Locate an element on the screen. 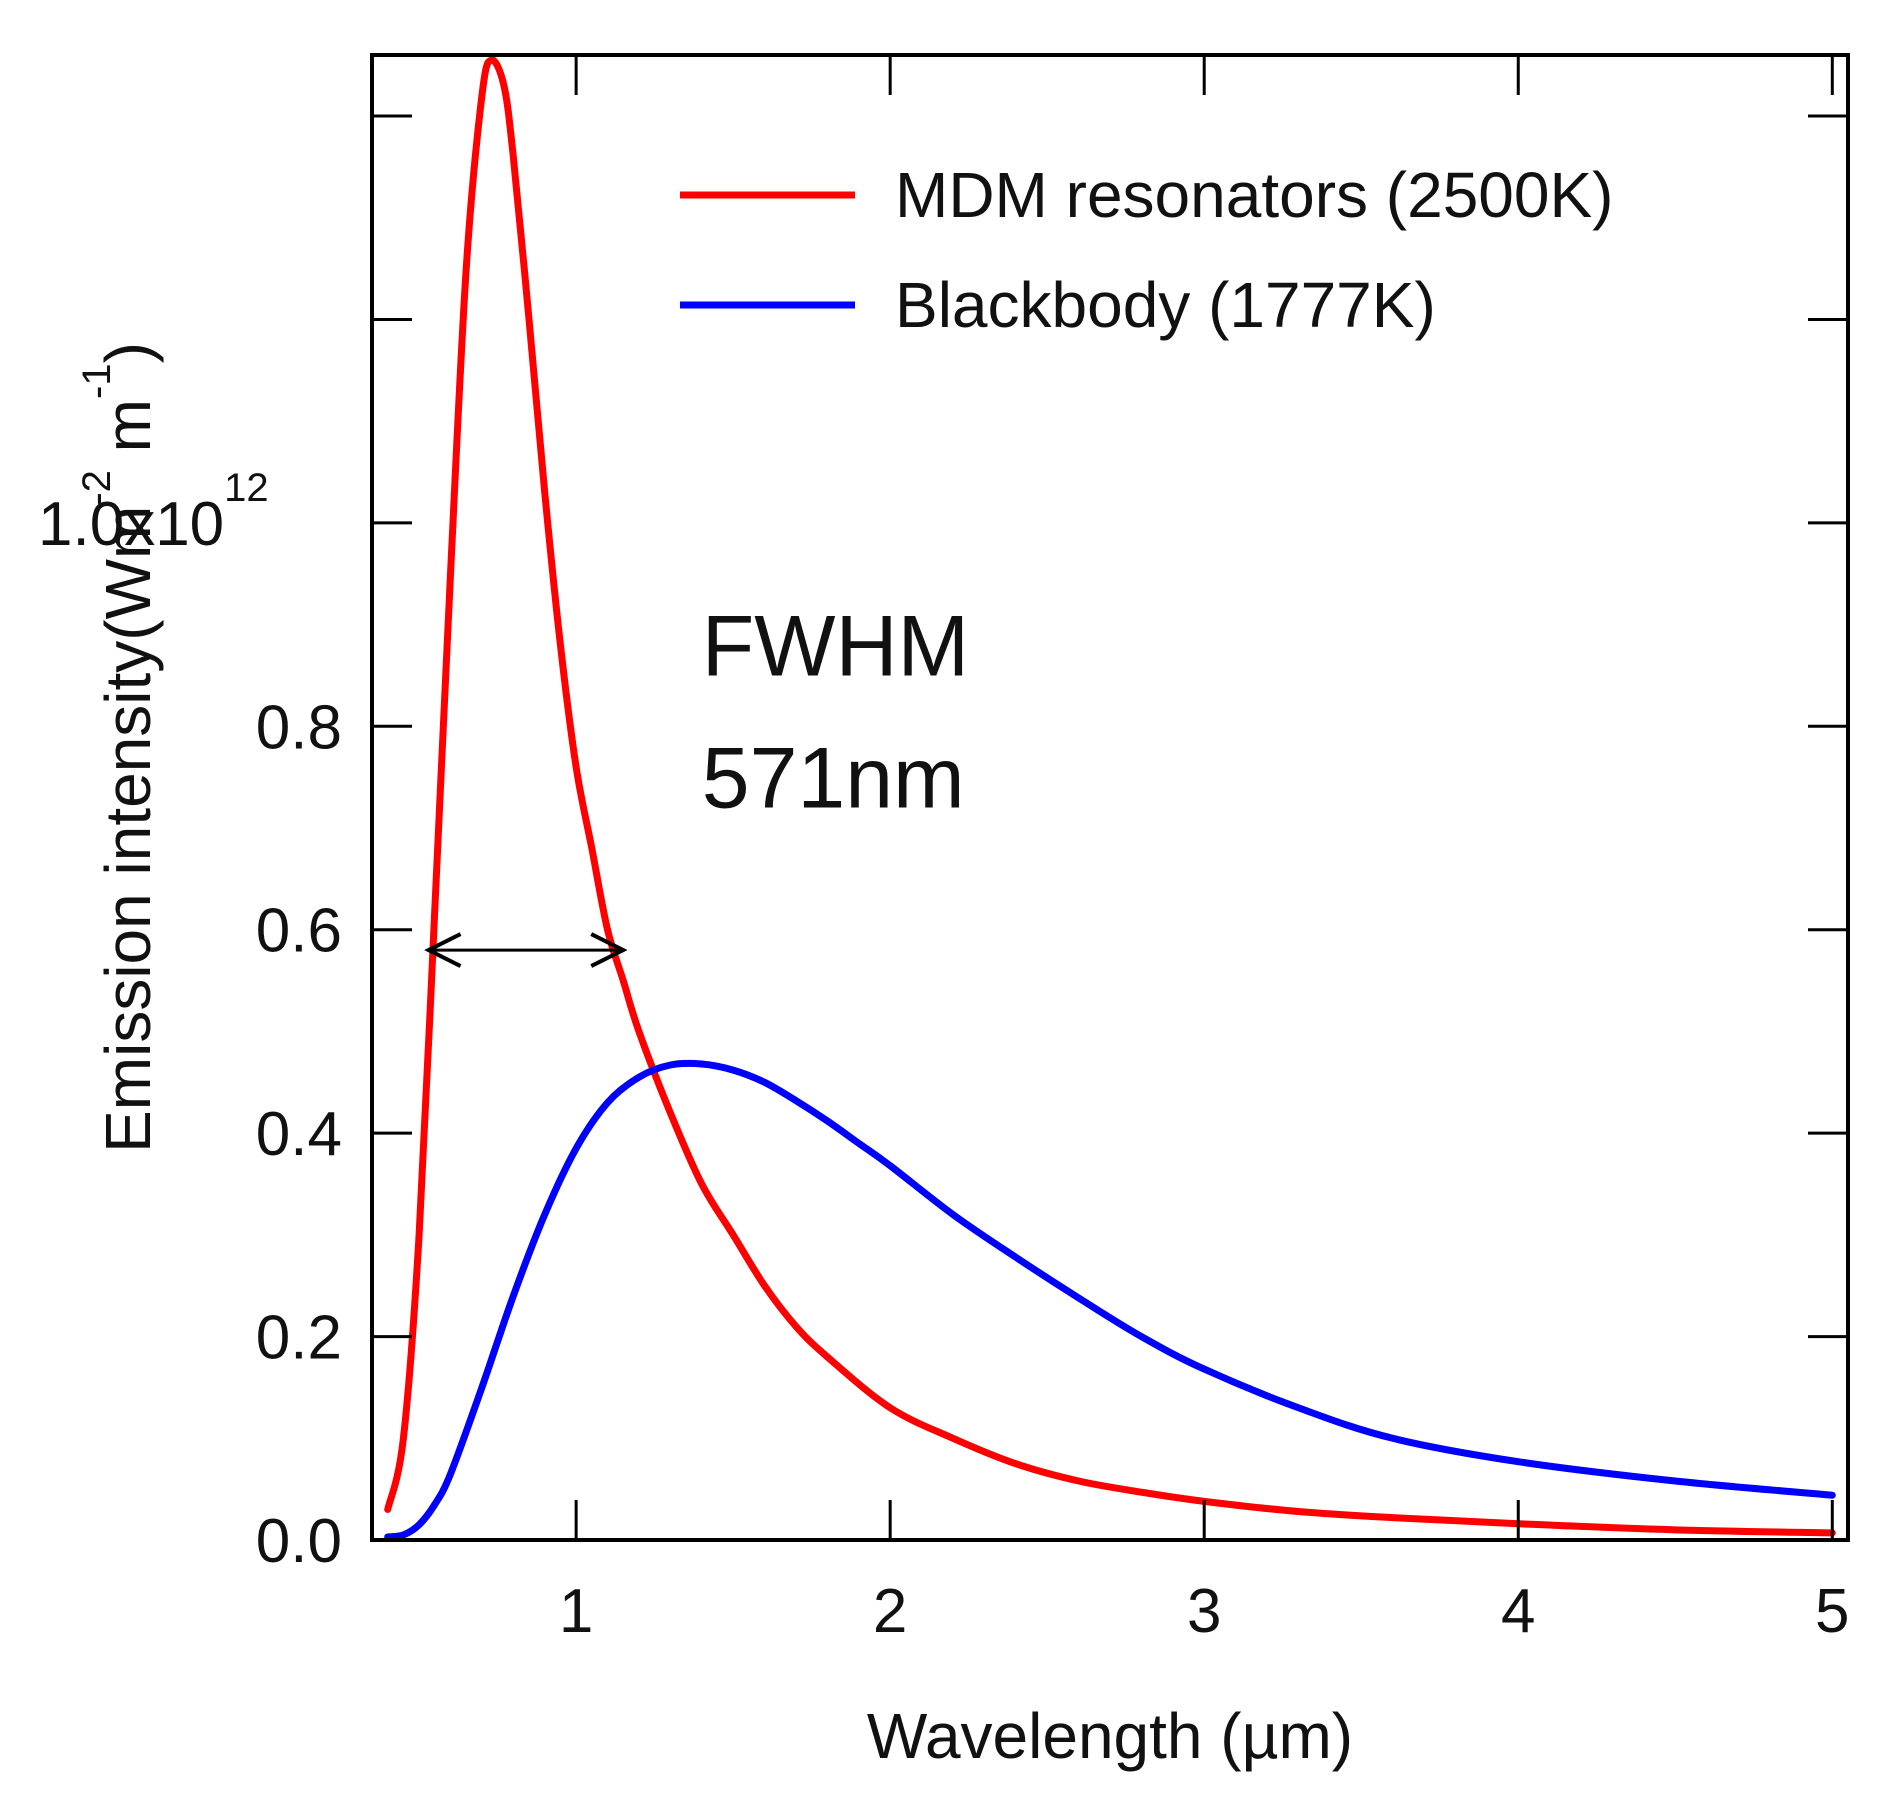 This screenshot has width=1897, height=1809. y-tick-label: 0.4 is located at coordinates (299, 1134).